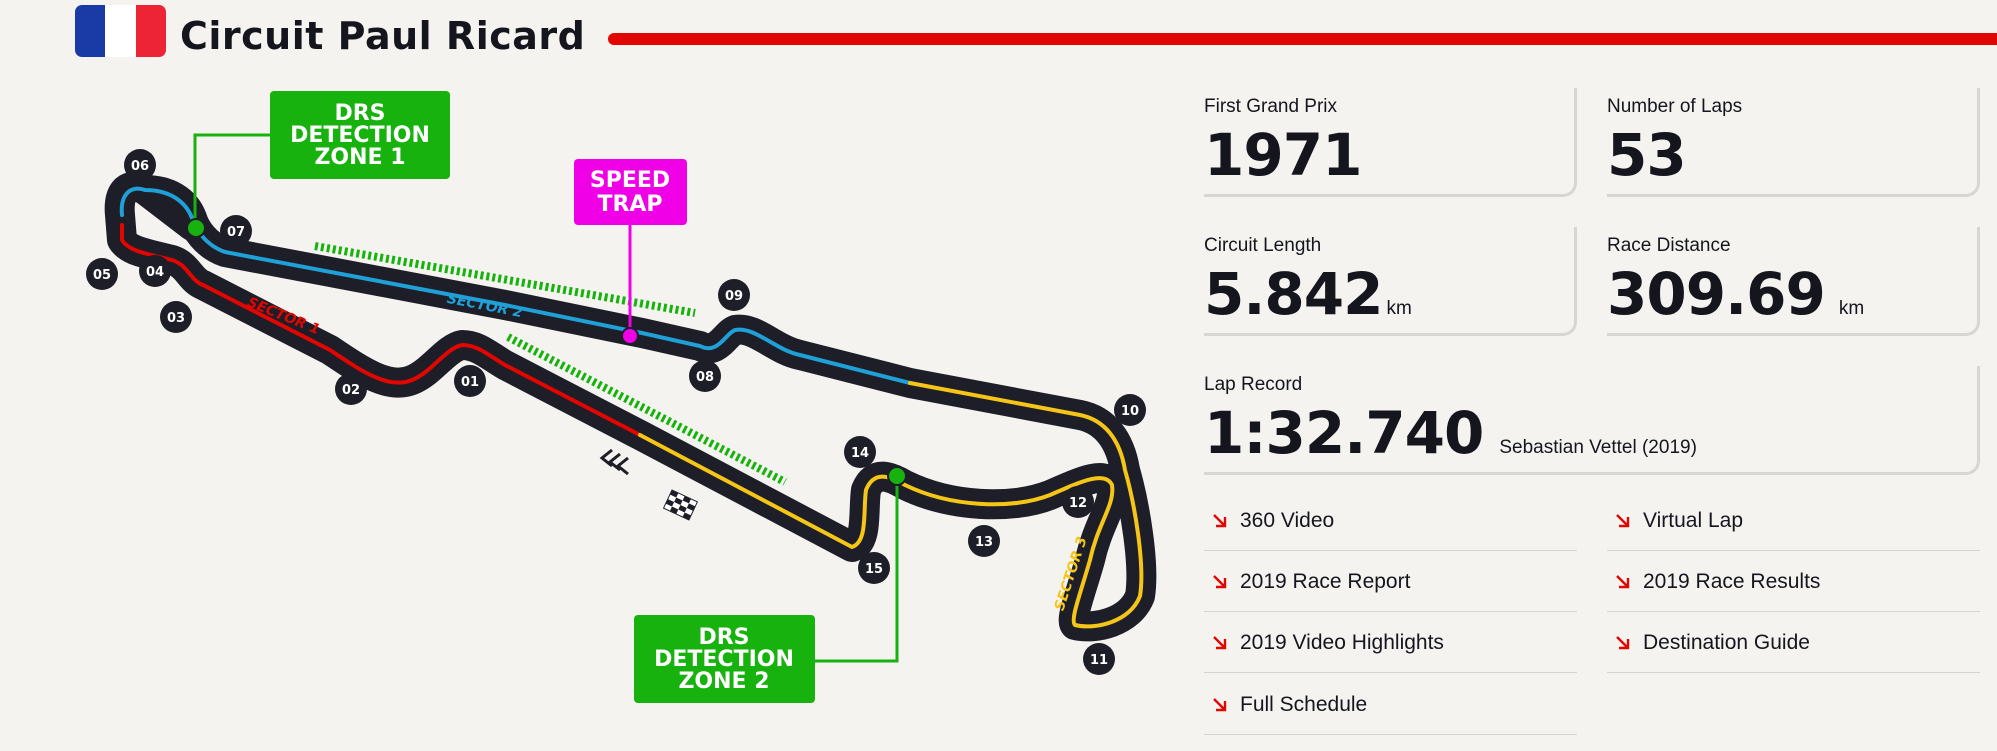 This screenshot has width=1997, height=751. Describe the element at coordinates (1302, 39) in the screenshot. I see `title-divider` at that location.